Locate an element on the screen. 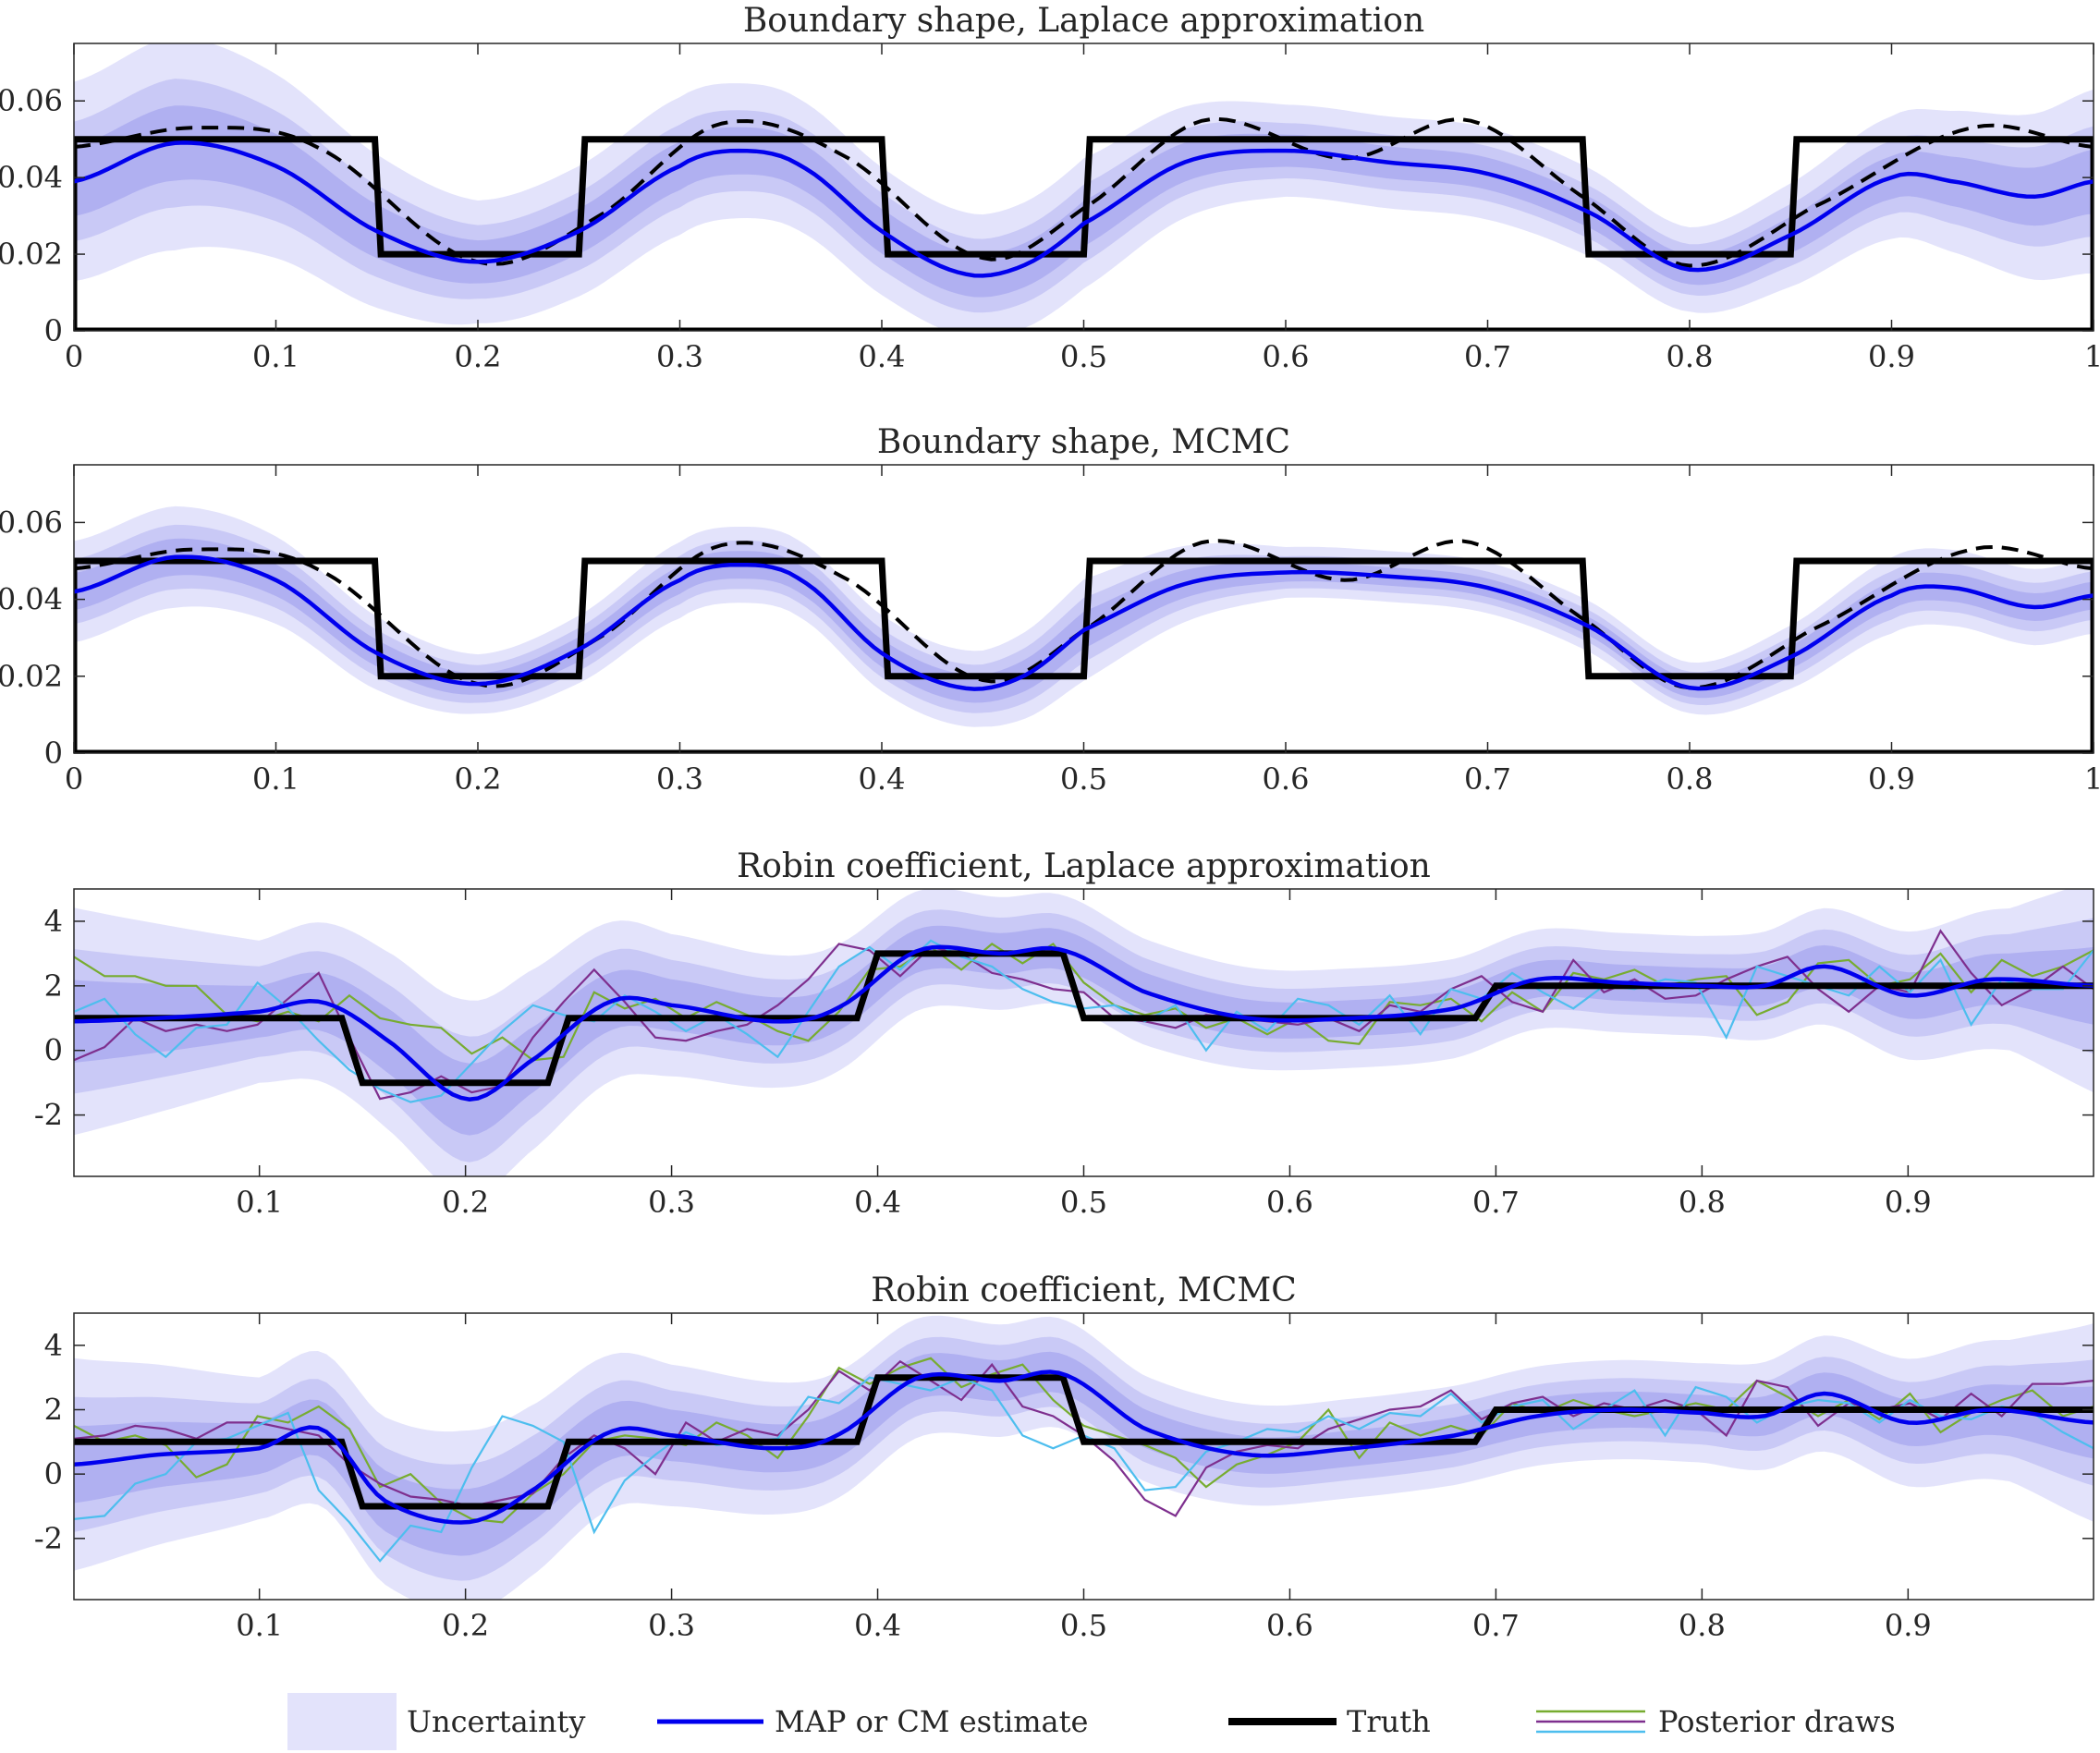 This screenshot has height=1753, width=2100. dashed-reference-curve is located at coordinates (1084, 614).